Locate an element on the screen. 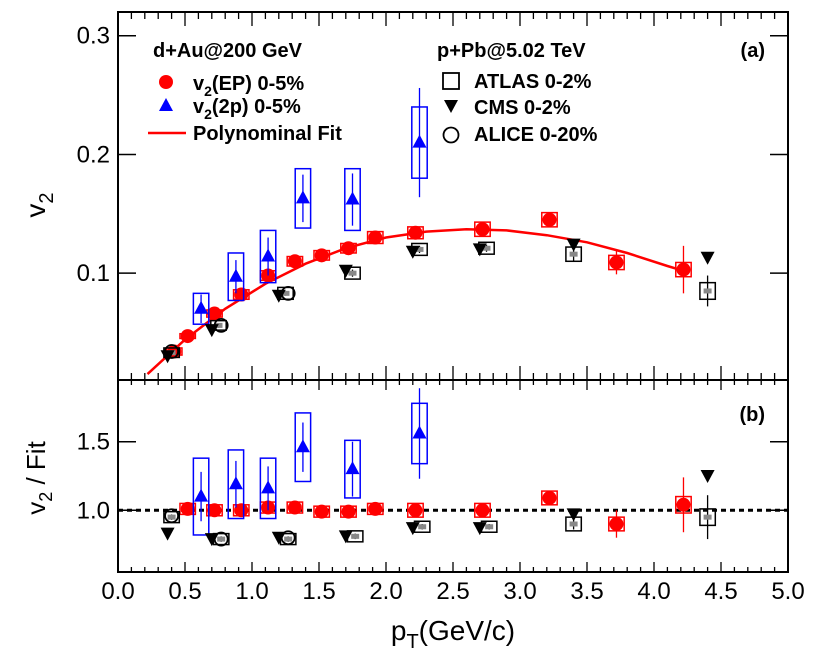  x-tick-label: 3.5 is located at coordinates (586, 591).